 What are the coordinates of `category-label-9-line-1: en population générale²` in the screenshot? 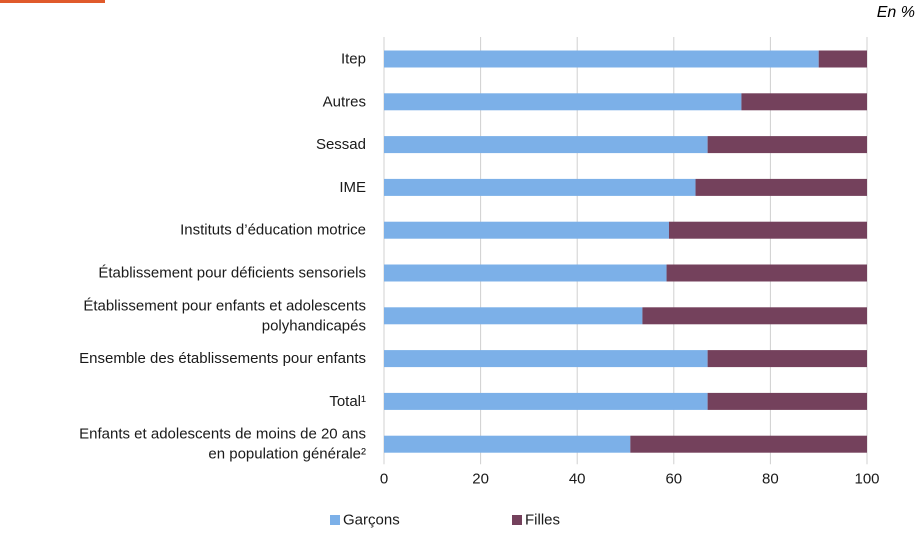 It's located at (287, 454).